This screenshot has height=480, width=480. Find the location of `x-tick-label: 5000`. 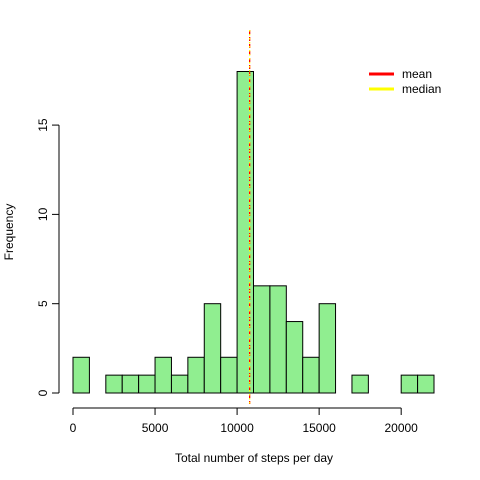

x-tick-label: 5000 is located at coordinates (155, 428).